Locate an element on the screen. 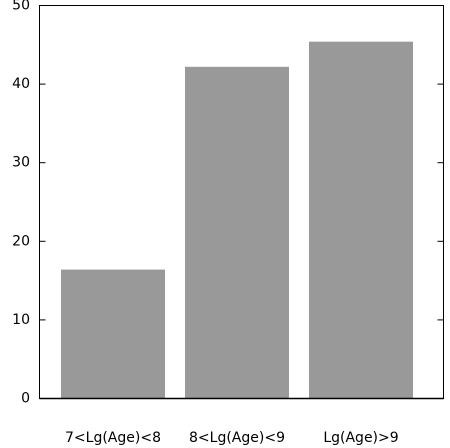  y-tick-label: 0 is located at coordinates (25, 399).